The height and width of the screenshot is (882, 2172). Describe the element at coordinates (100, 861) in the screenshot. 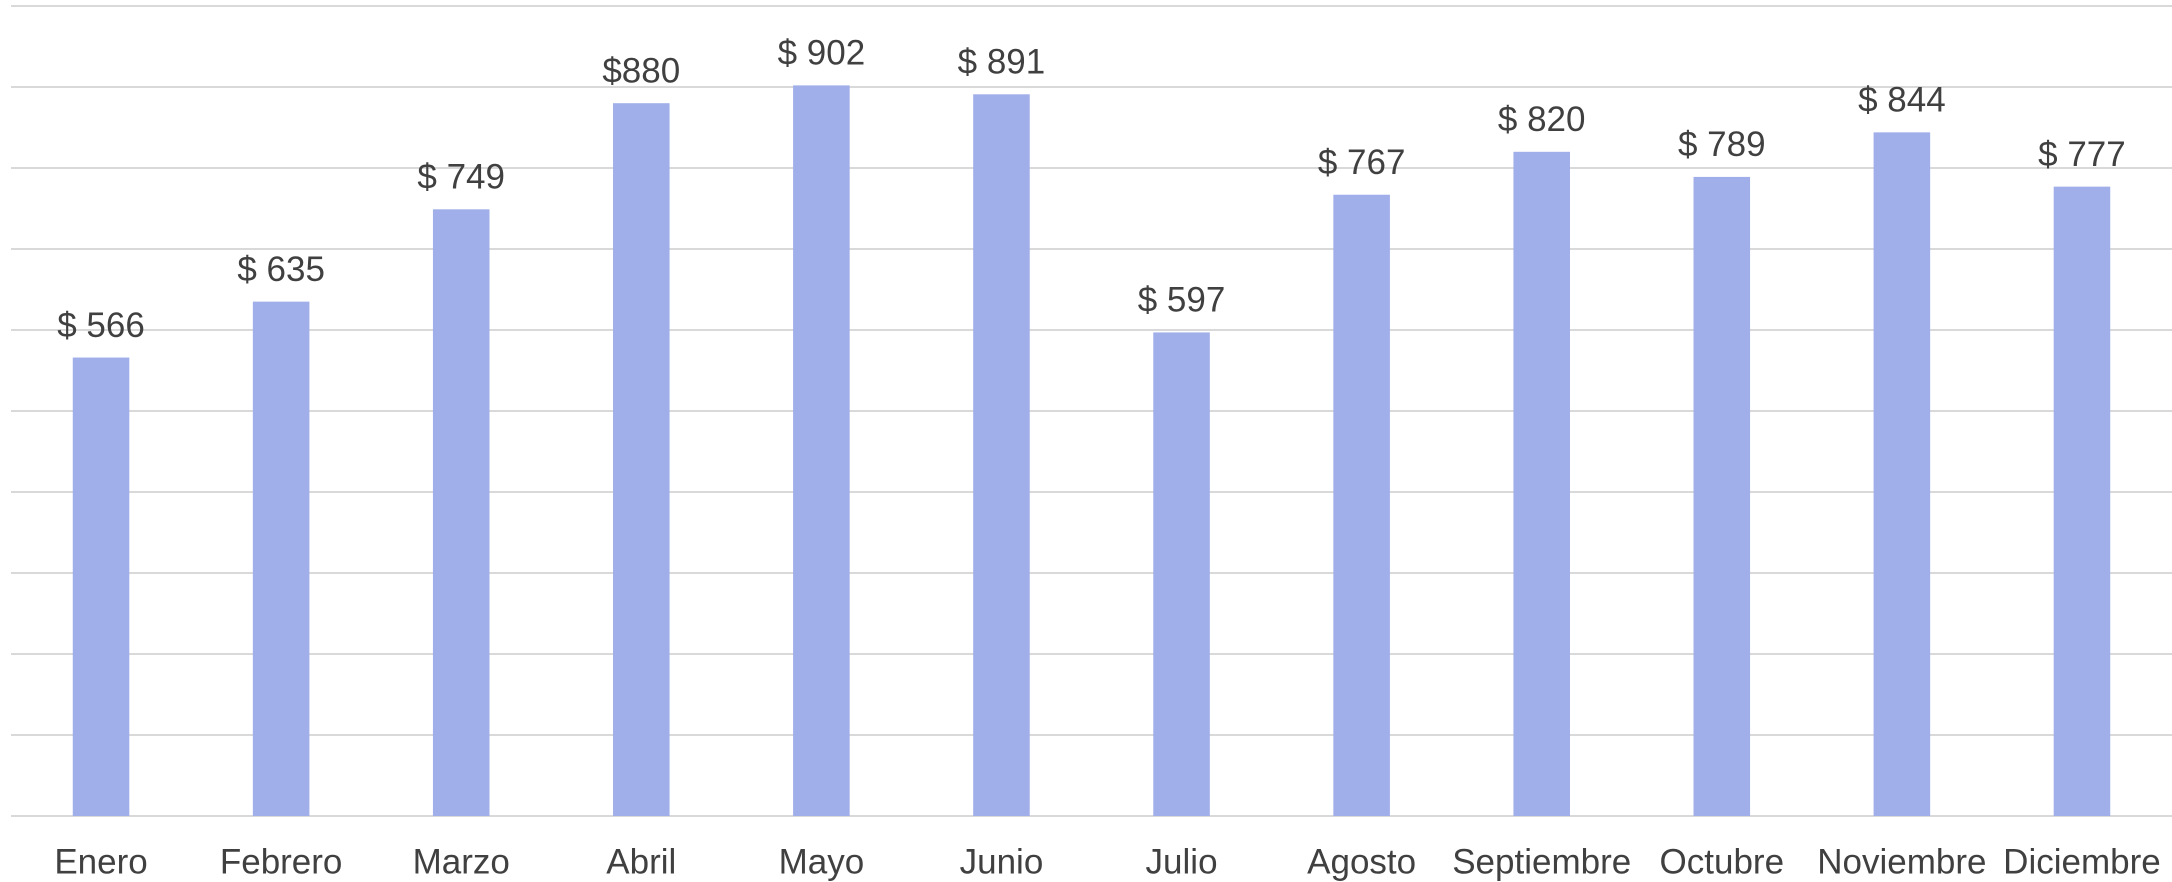

I see `x-tick-label: Enero` at that location.